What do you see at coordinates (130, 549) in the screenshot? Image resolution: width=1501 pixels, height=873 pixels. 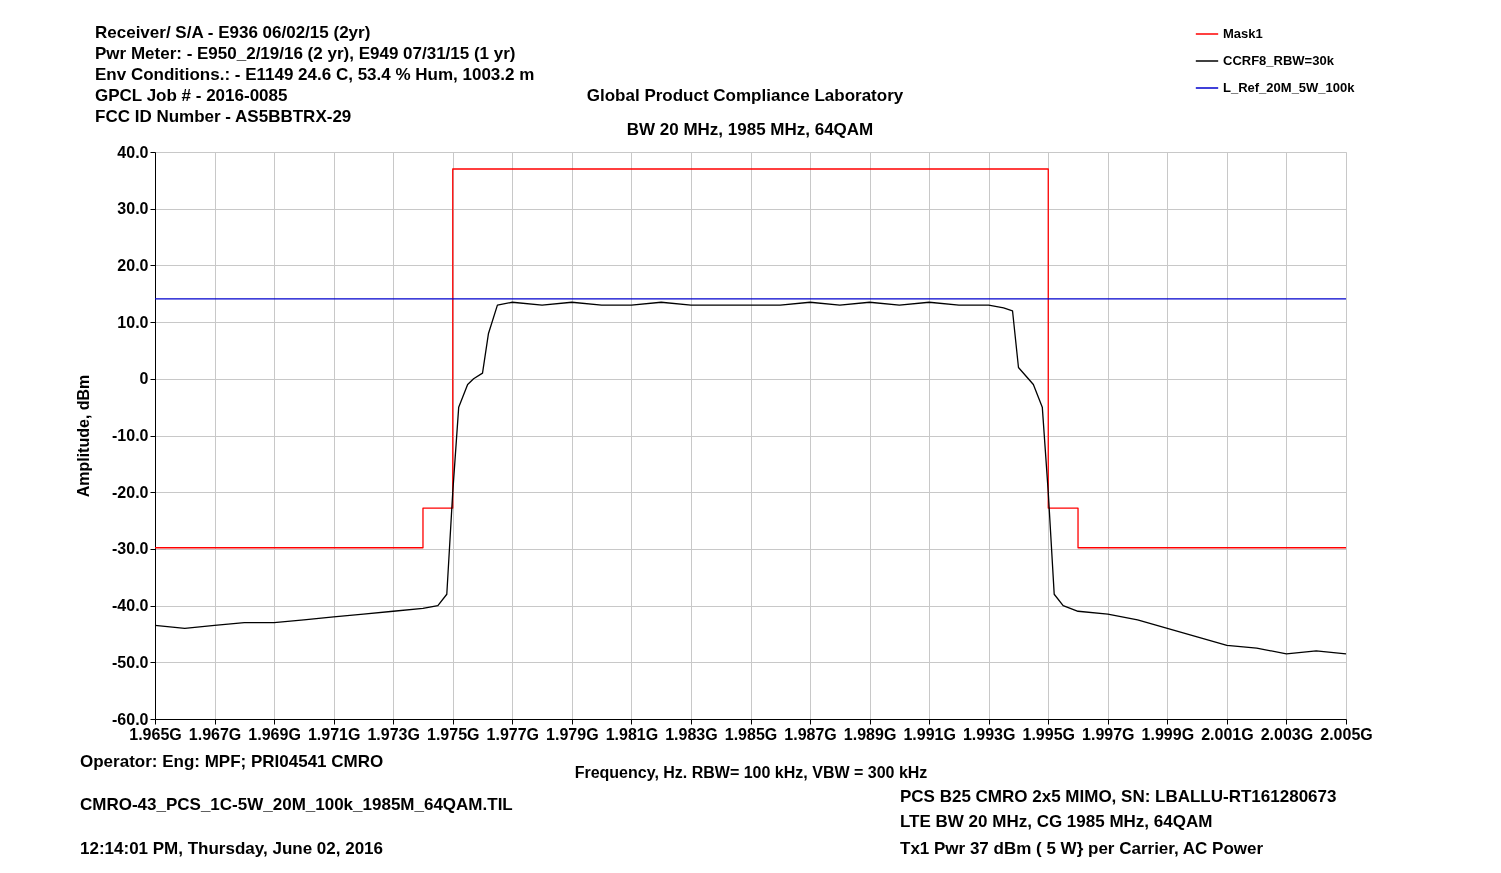 I see `y-tick-label: -30.0` at bounding box center [130, 549].